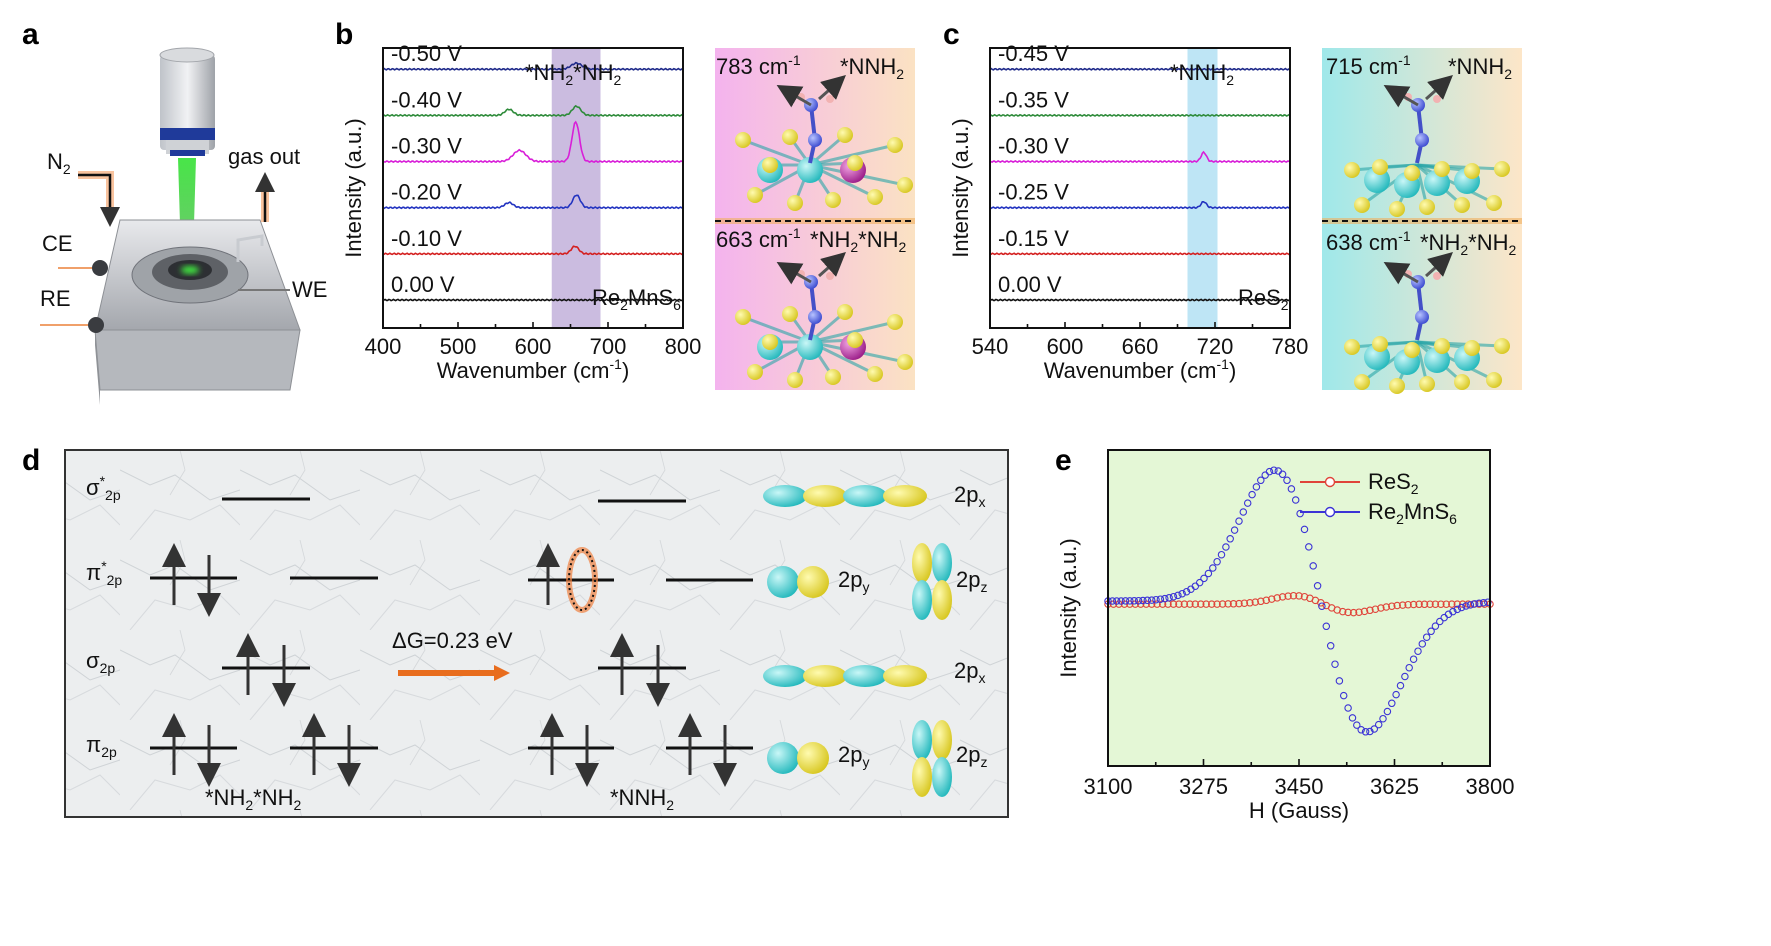  What do you see at coordinates (1480, 68) in the screenshot?
I see `inset-c-top-species: *NNH2` at bounding box center [1480, 68].